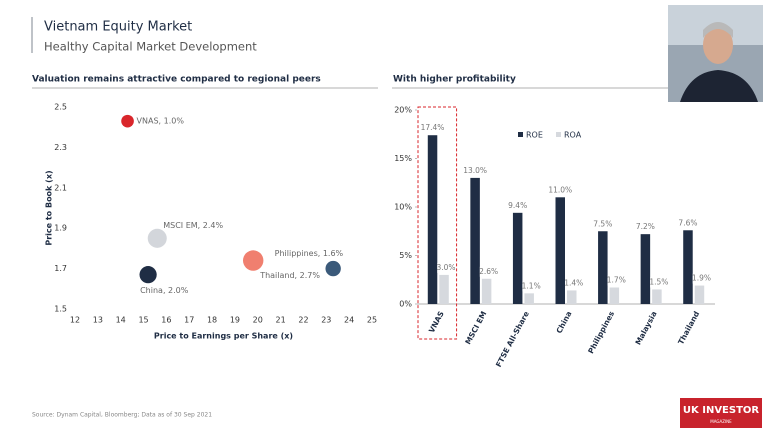 This screenshot has width=768, height=435. I want to click on x-tick-label: 16, so click(166, 320).